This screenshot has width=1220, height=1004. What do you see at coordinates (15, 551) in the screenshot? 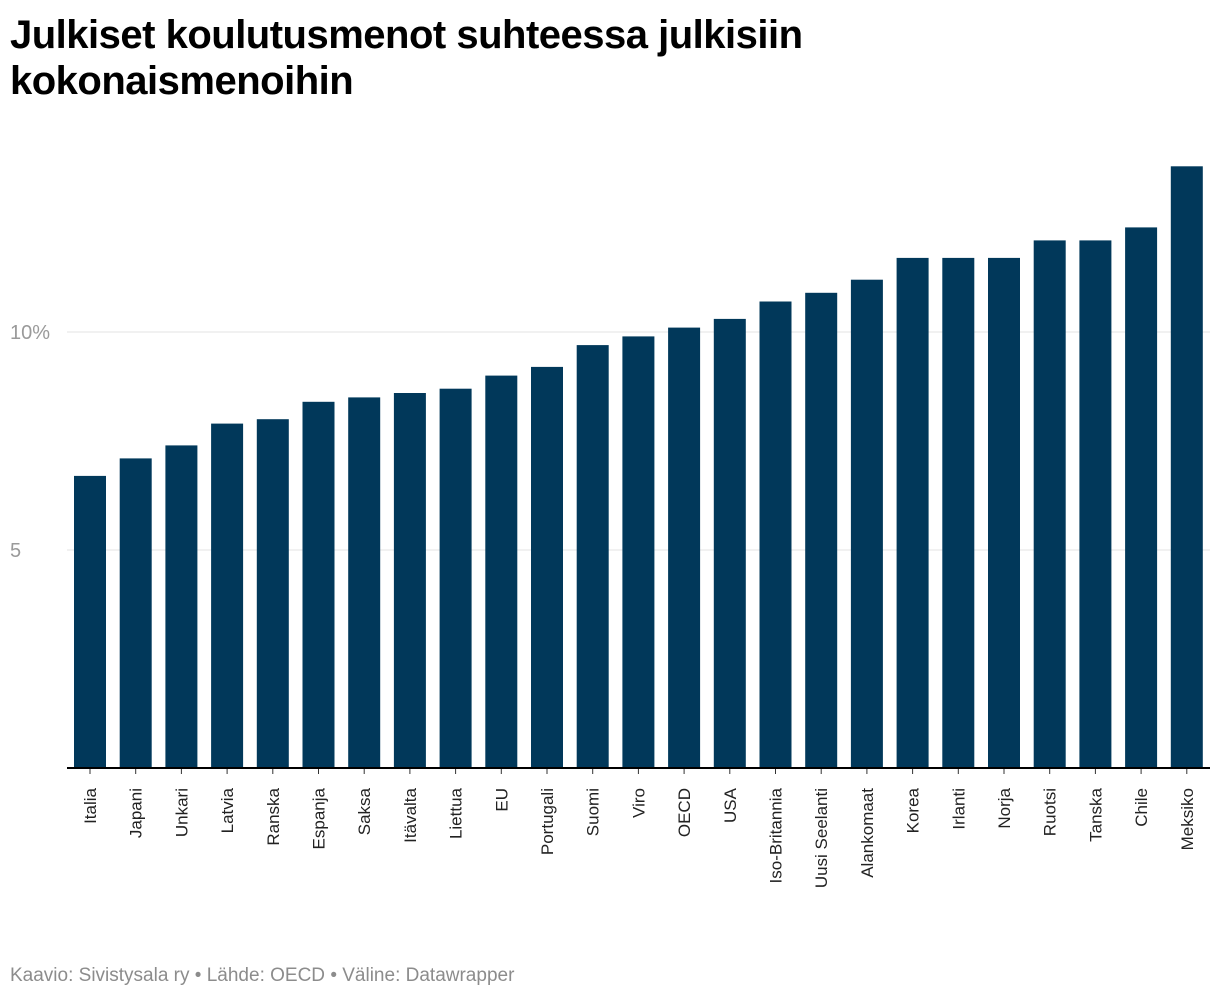
I see `y-tick-label: 5` at bounding box center [15, 551].